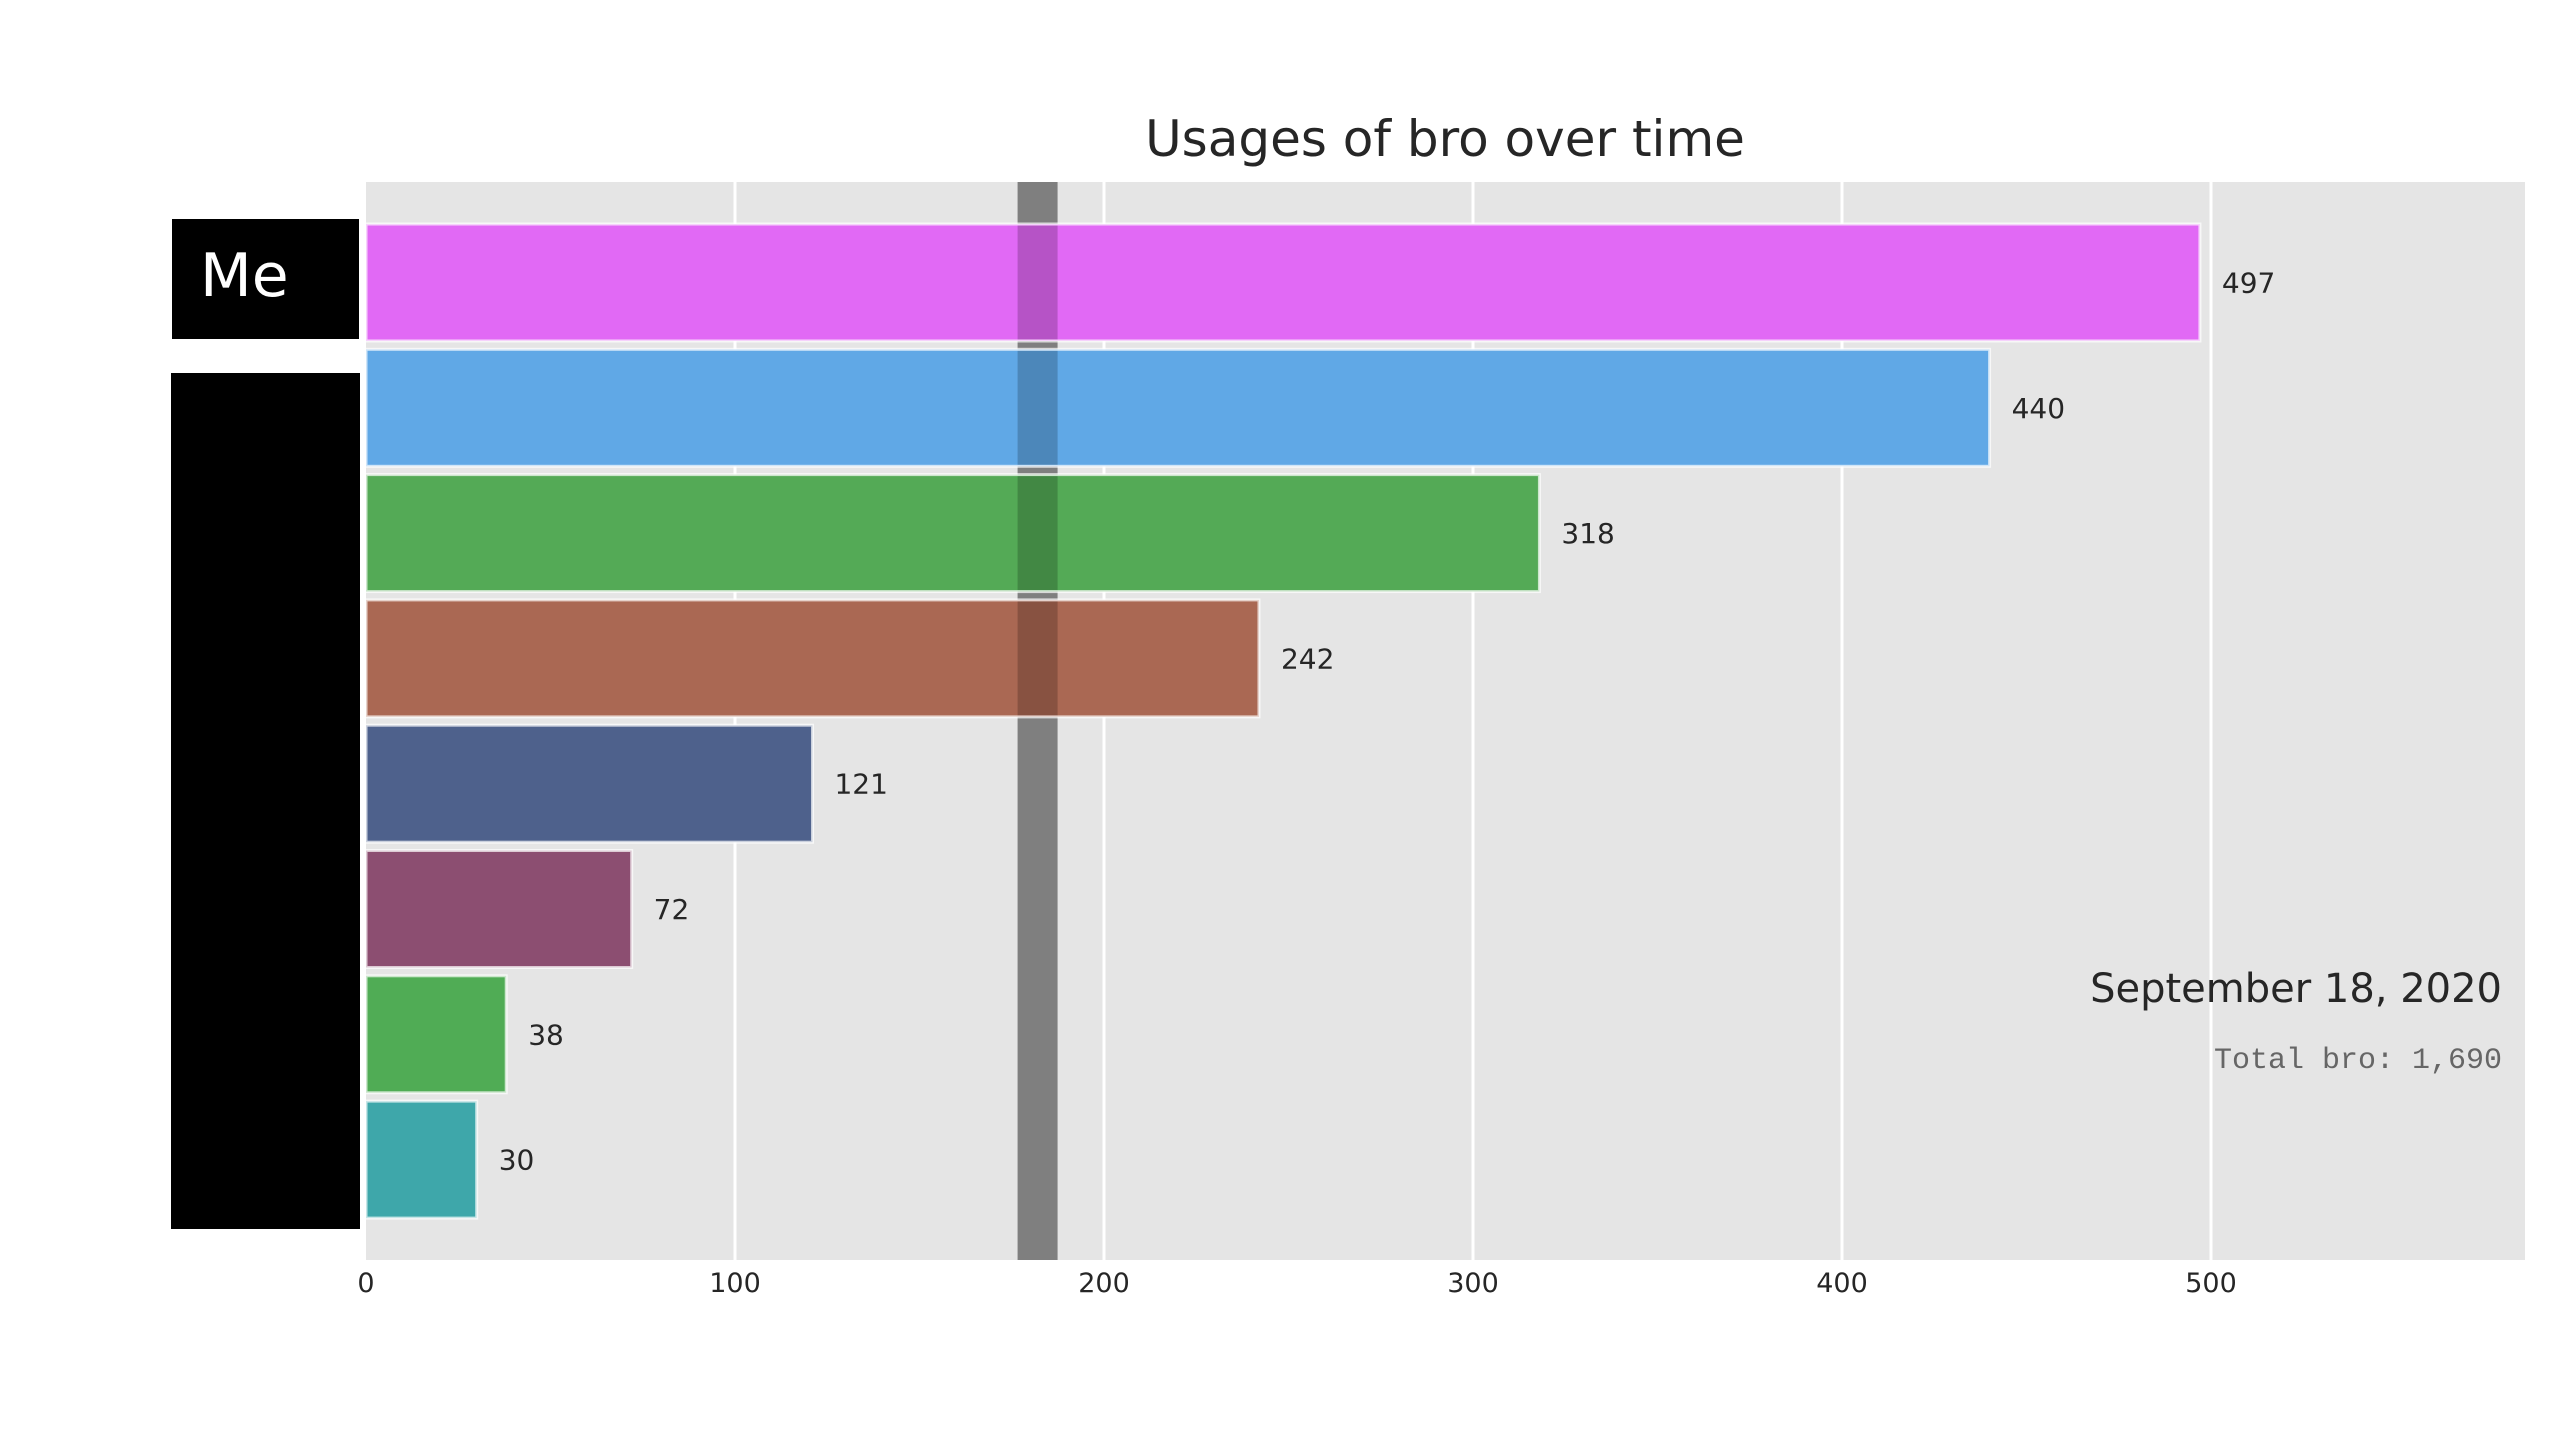  Describe the element at coordinates (2358, 1061) in the screenshot. I see `total-label: Total bro: 1,690` at that location.